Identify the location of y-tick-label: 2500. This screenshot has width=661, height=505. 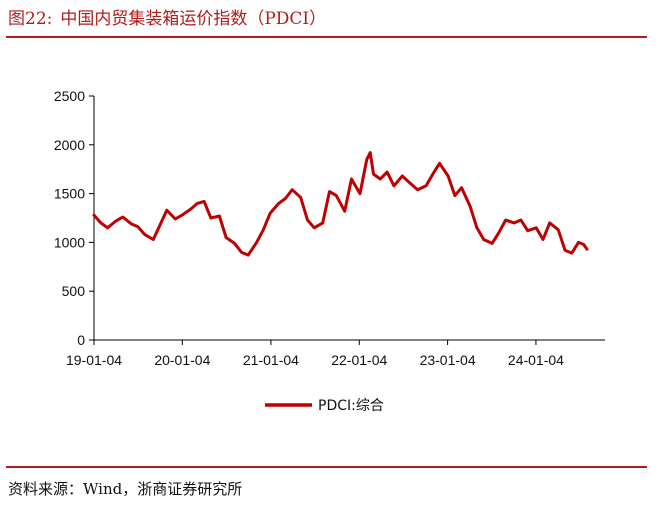
(69, 96).